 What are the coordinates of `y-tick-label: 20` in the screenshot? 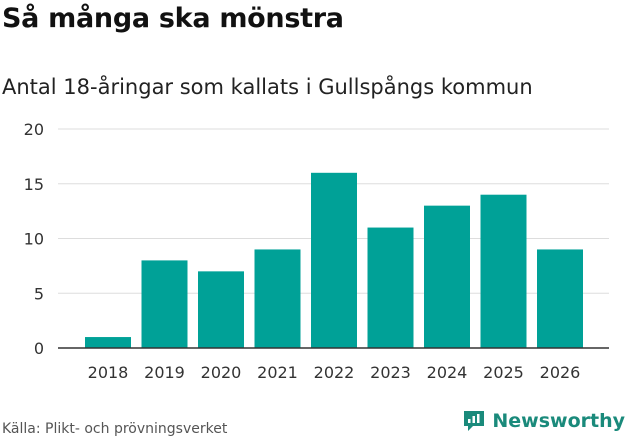 It's located at (34, 129).